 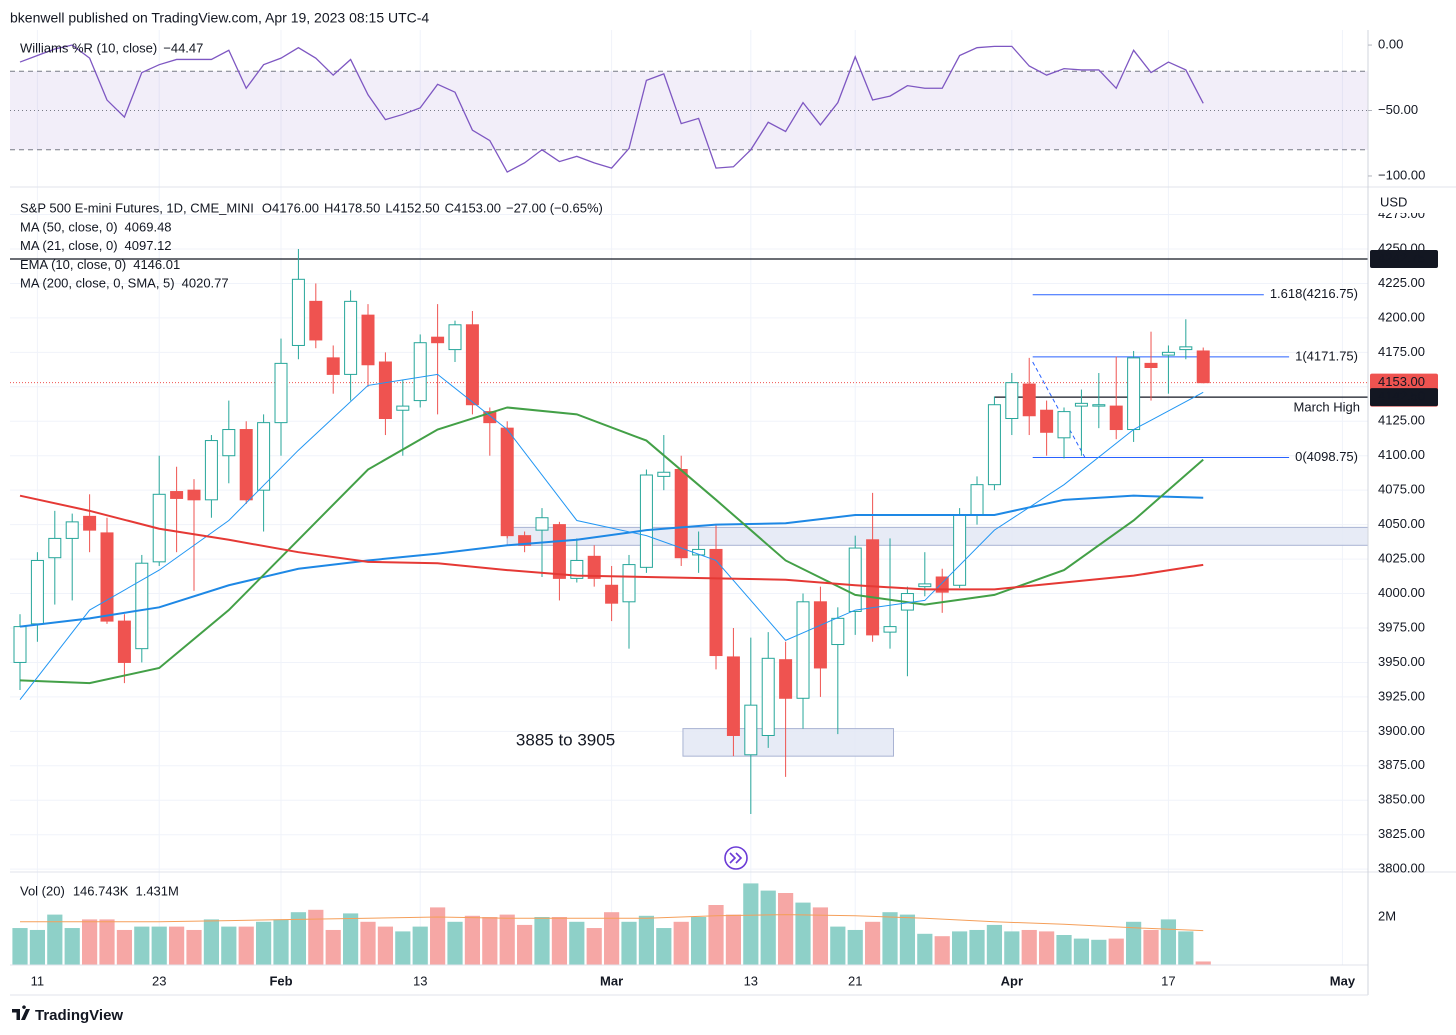 I want to click on williams-line, so click(x=611, y=108).